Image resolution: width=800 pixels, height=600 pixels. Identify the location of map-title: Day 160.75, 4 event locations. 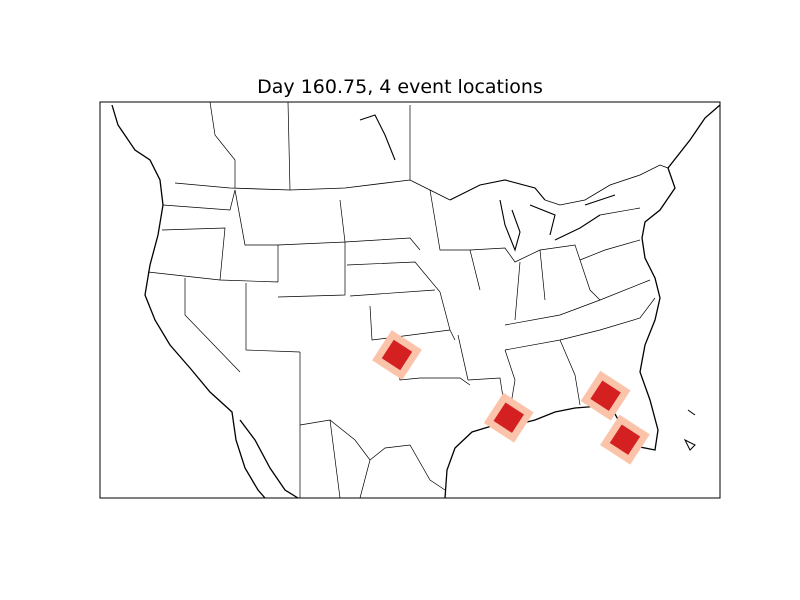
(400, 87).